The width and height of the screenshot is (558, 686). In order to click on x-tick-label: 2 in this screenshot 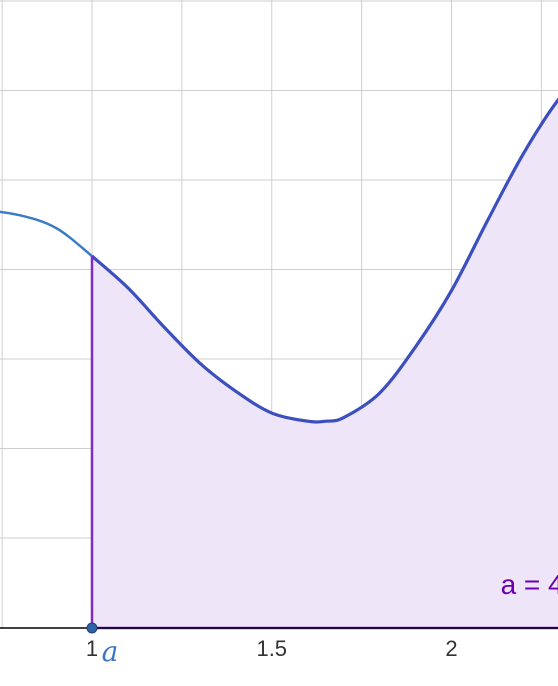, I will do `click(451, 648)`.